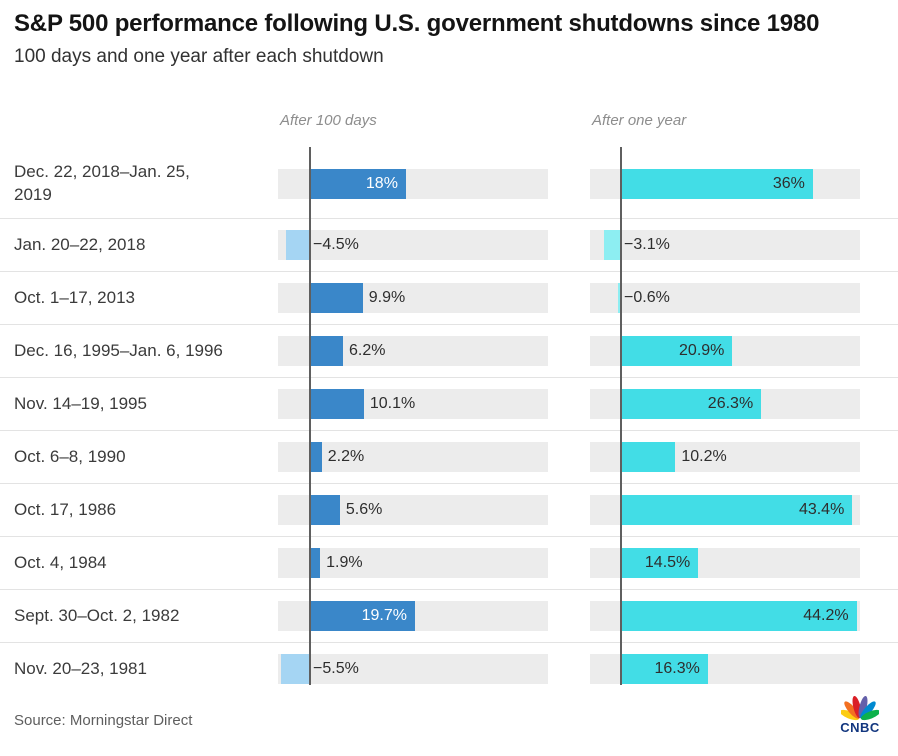 Image resolution: width=898 pixels, height=756 pixels. I want to click on cnbc-logo: CNBC, so click(860, 714).